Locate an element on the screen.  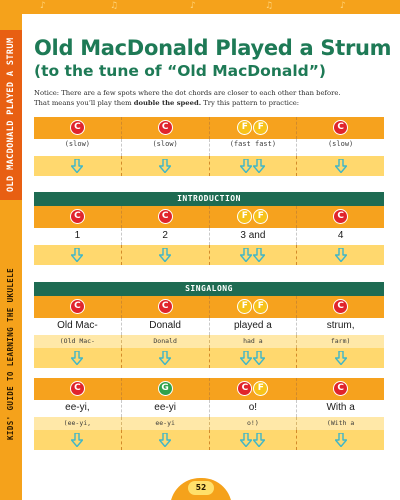
beat-cell: o!) is located at coordinates (254, 423).